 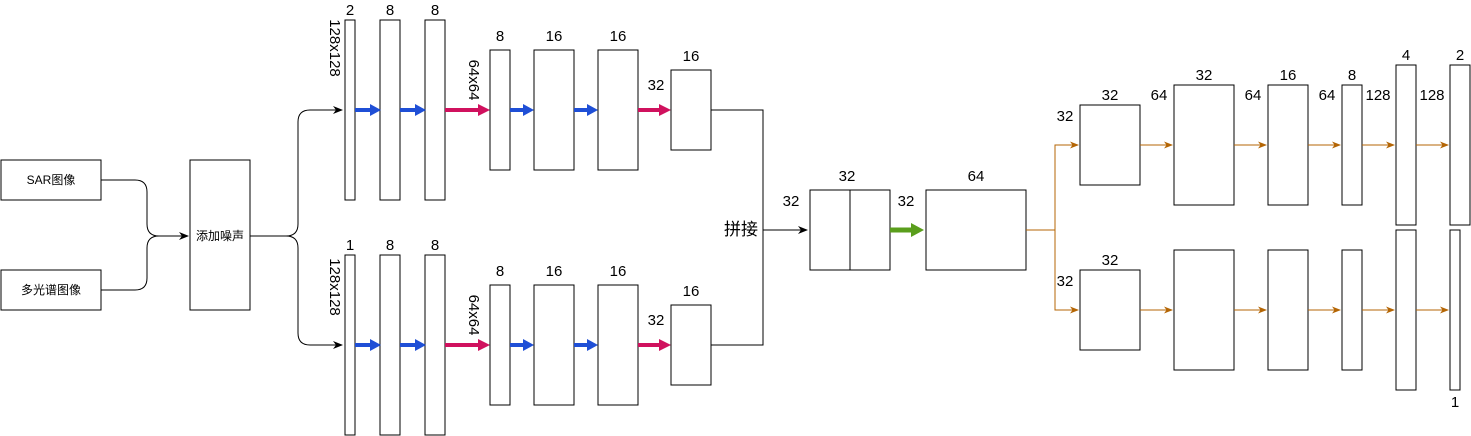 I want to click on concat-label: 拼接, so click(x=741, y=229).